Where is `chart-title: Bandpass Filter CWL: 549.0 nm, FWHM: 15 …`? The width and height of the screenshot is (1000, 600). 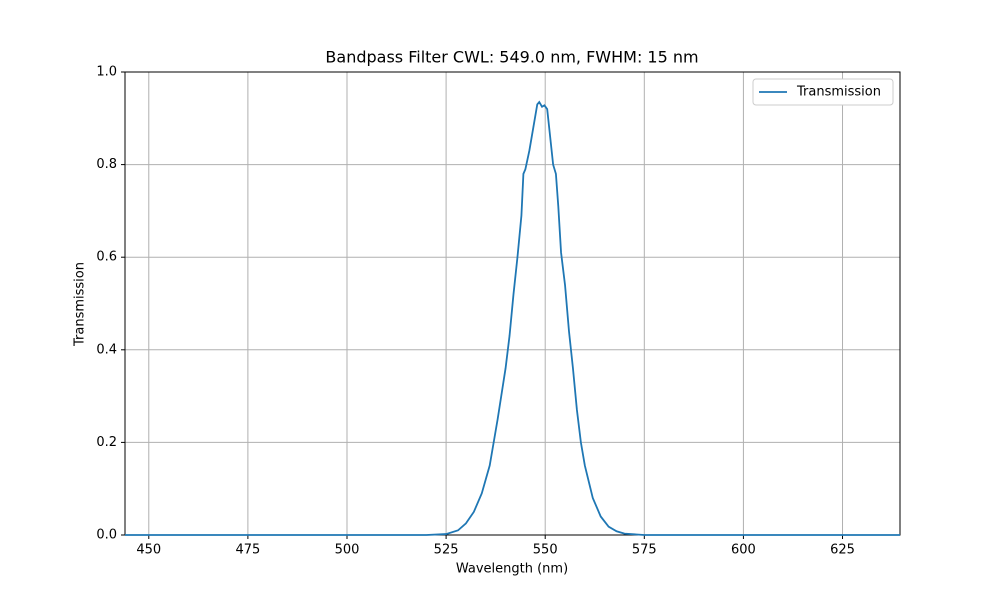
chart-title: Bandpass Filter CWL: 549.0 nm, FWHM: 15 … is located at coordinates (511, 57).